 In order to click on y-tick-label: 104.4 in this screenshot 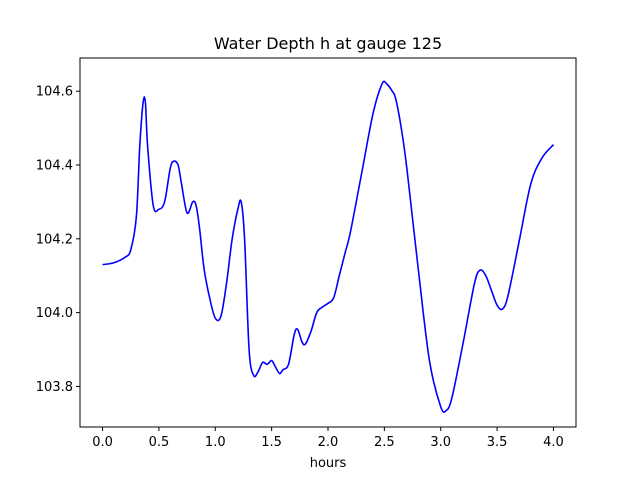, I will do `click(54, 166)`.